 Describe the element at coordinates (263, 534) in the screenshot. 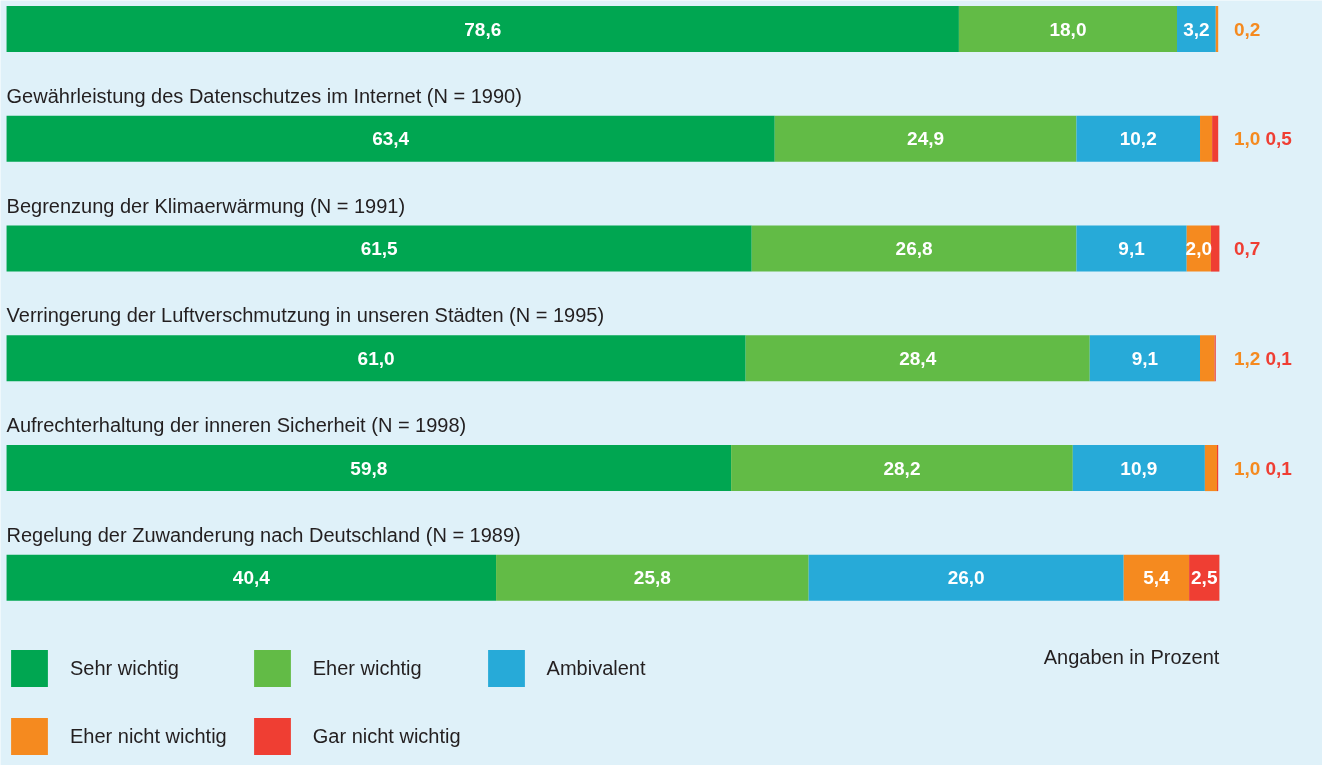

I see `y-tick-label: Regelung der Zuwanderung nach Deutschland (N = 1989)` at that location.